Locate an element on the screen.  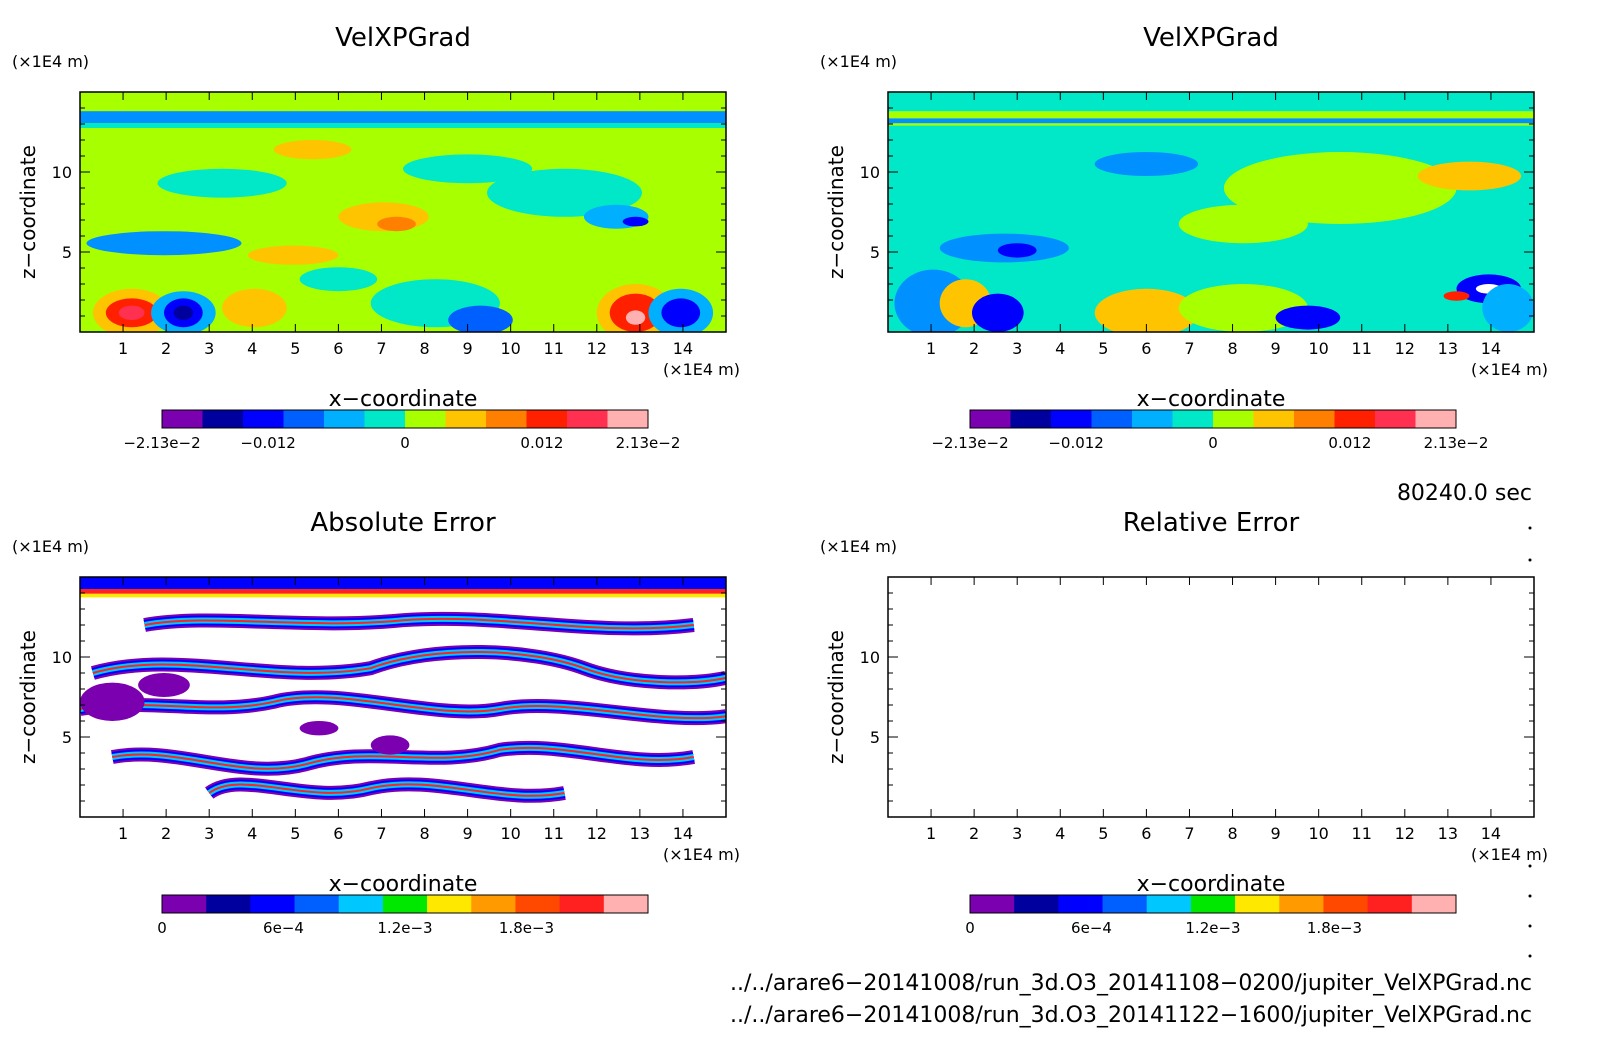
colorbar-label: 0.012 is located at coordinates (1349, 443).